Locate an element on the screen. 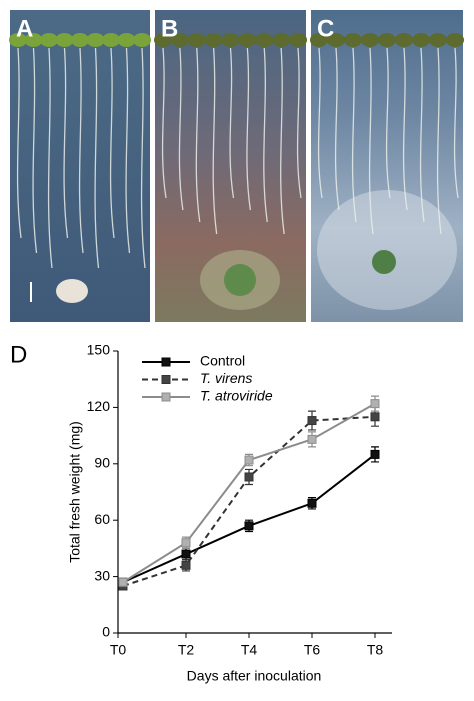 The width and height of the screenshot is (474, 701). x-tick-label: T2 is located at coordinates (186, 650).